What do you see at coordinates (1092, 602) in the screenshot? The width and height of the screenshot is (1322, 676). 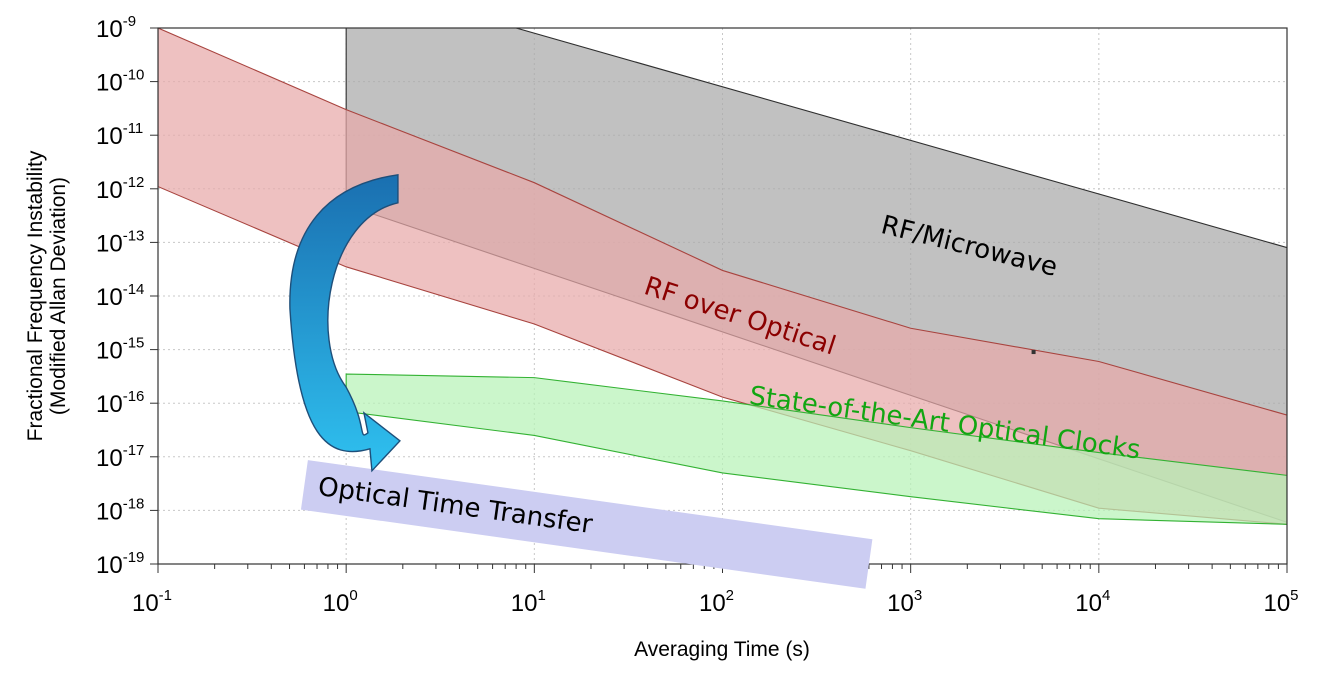 I see `x-tick-label: 10⁴` at bounding box center [1092, 602].